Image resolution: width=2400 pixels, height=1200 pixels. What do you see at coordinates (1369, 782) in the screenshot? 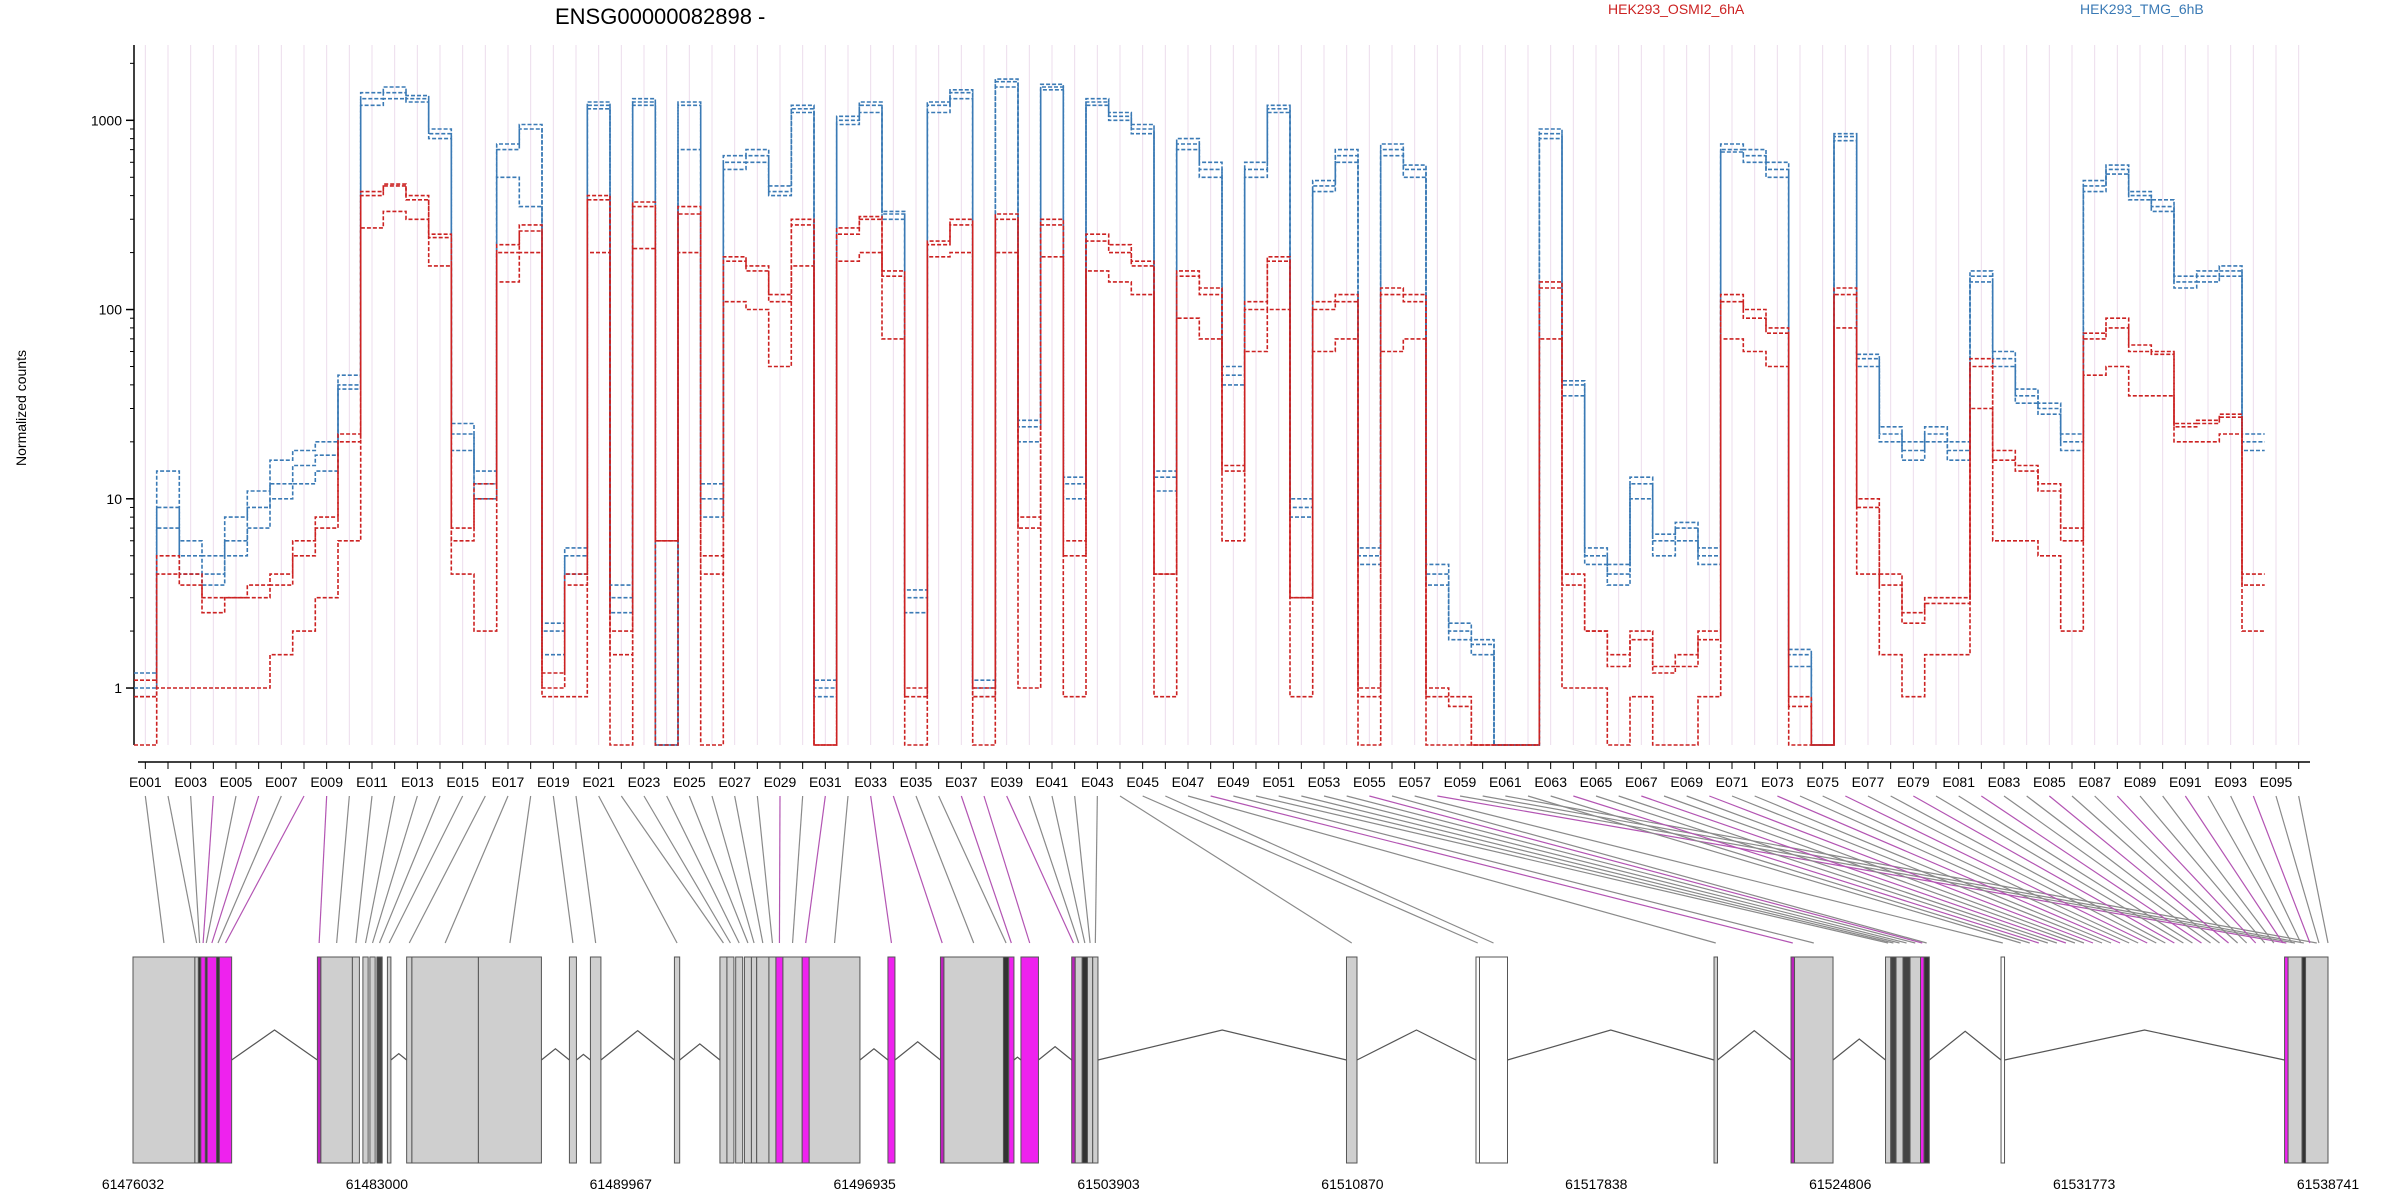
I see `x-tick-label: E055` at bounding box center [1369, 782].